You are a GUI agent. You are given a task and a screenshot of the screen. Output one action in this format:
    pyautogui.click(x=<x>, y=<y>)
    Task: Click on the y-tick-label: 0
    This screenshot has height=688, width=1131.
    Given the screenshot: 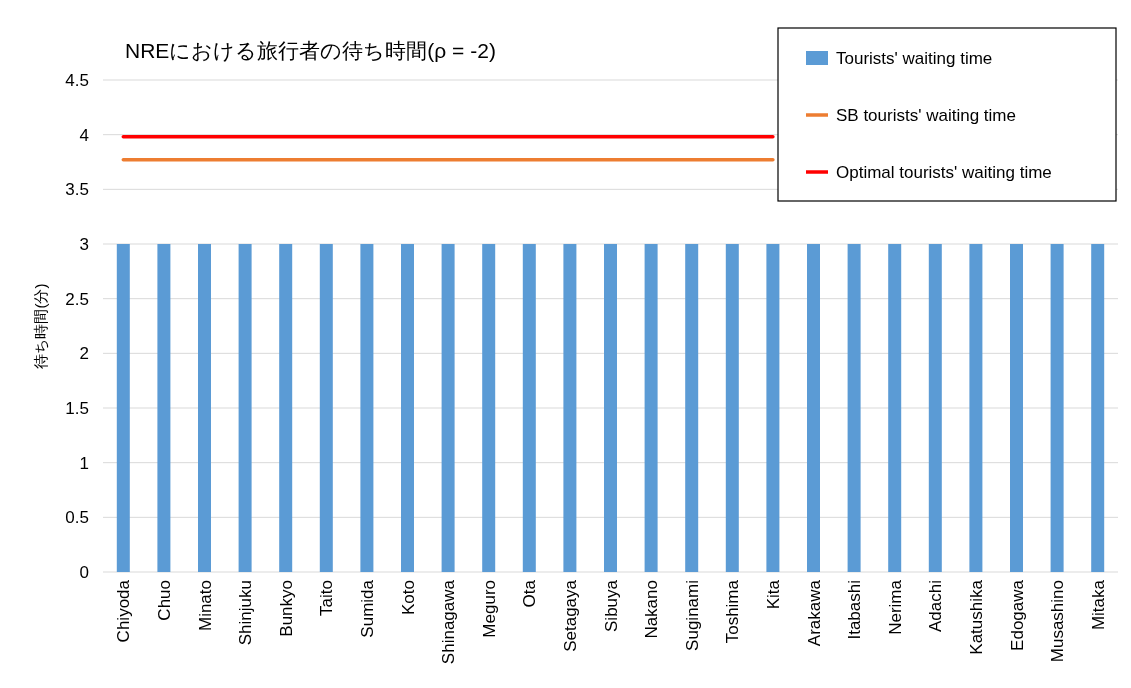 What is the action you would take?
    pyautogui.click(x=84, y=572)
    